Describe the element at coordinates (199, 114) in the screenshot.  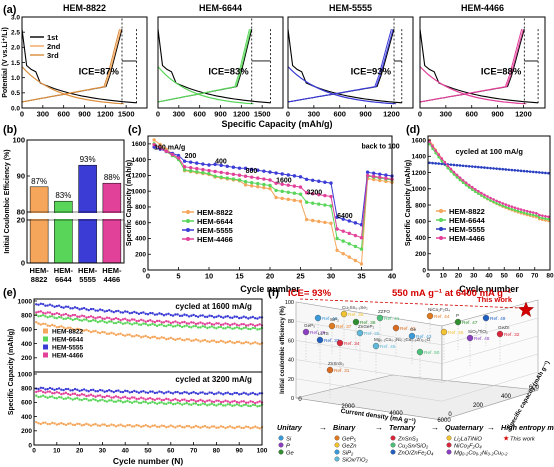
I see `x-axis-tick-label: 600` at that location.